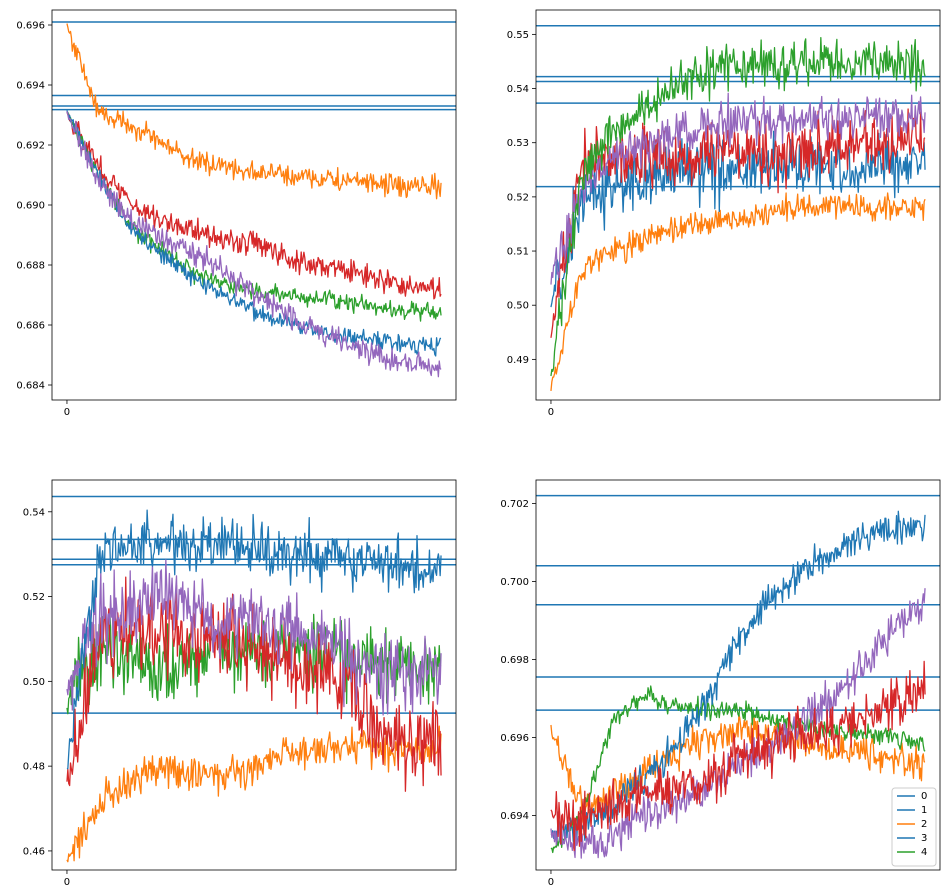 Image resolution: width=952 pixels, height=896 pixels. I want to click on y-tick-label-1-4: 0.51, so click(518, 252).